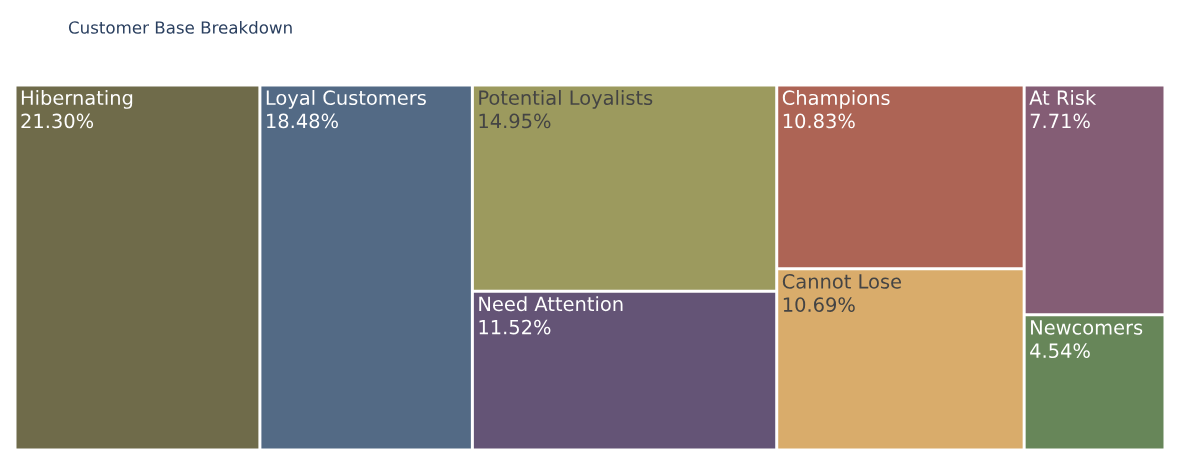  I want to click on category-label: Cannot Lose, so click(842, 281).